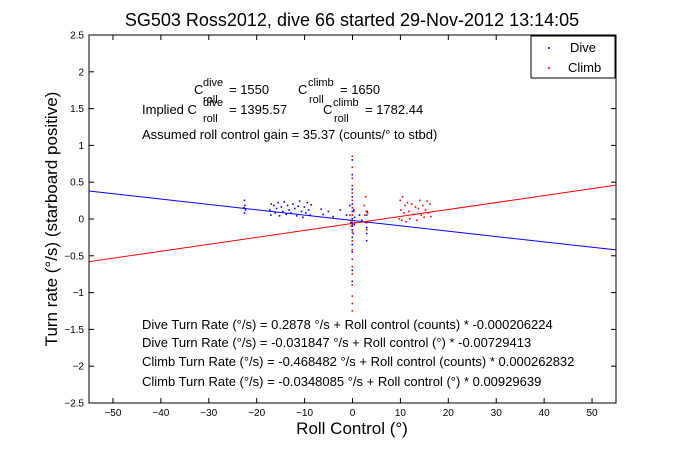  I want to click on y-tick-label: 0, so click(81, 220).